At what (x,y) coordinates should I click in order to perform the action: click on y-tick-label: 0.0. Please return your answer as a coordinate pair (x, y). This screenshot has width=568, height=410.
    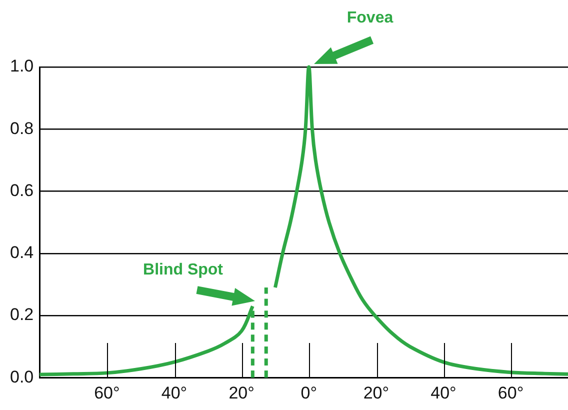
    Looking at the image, I should click on (22, 376).